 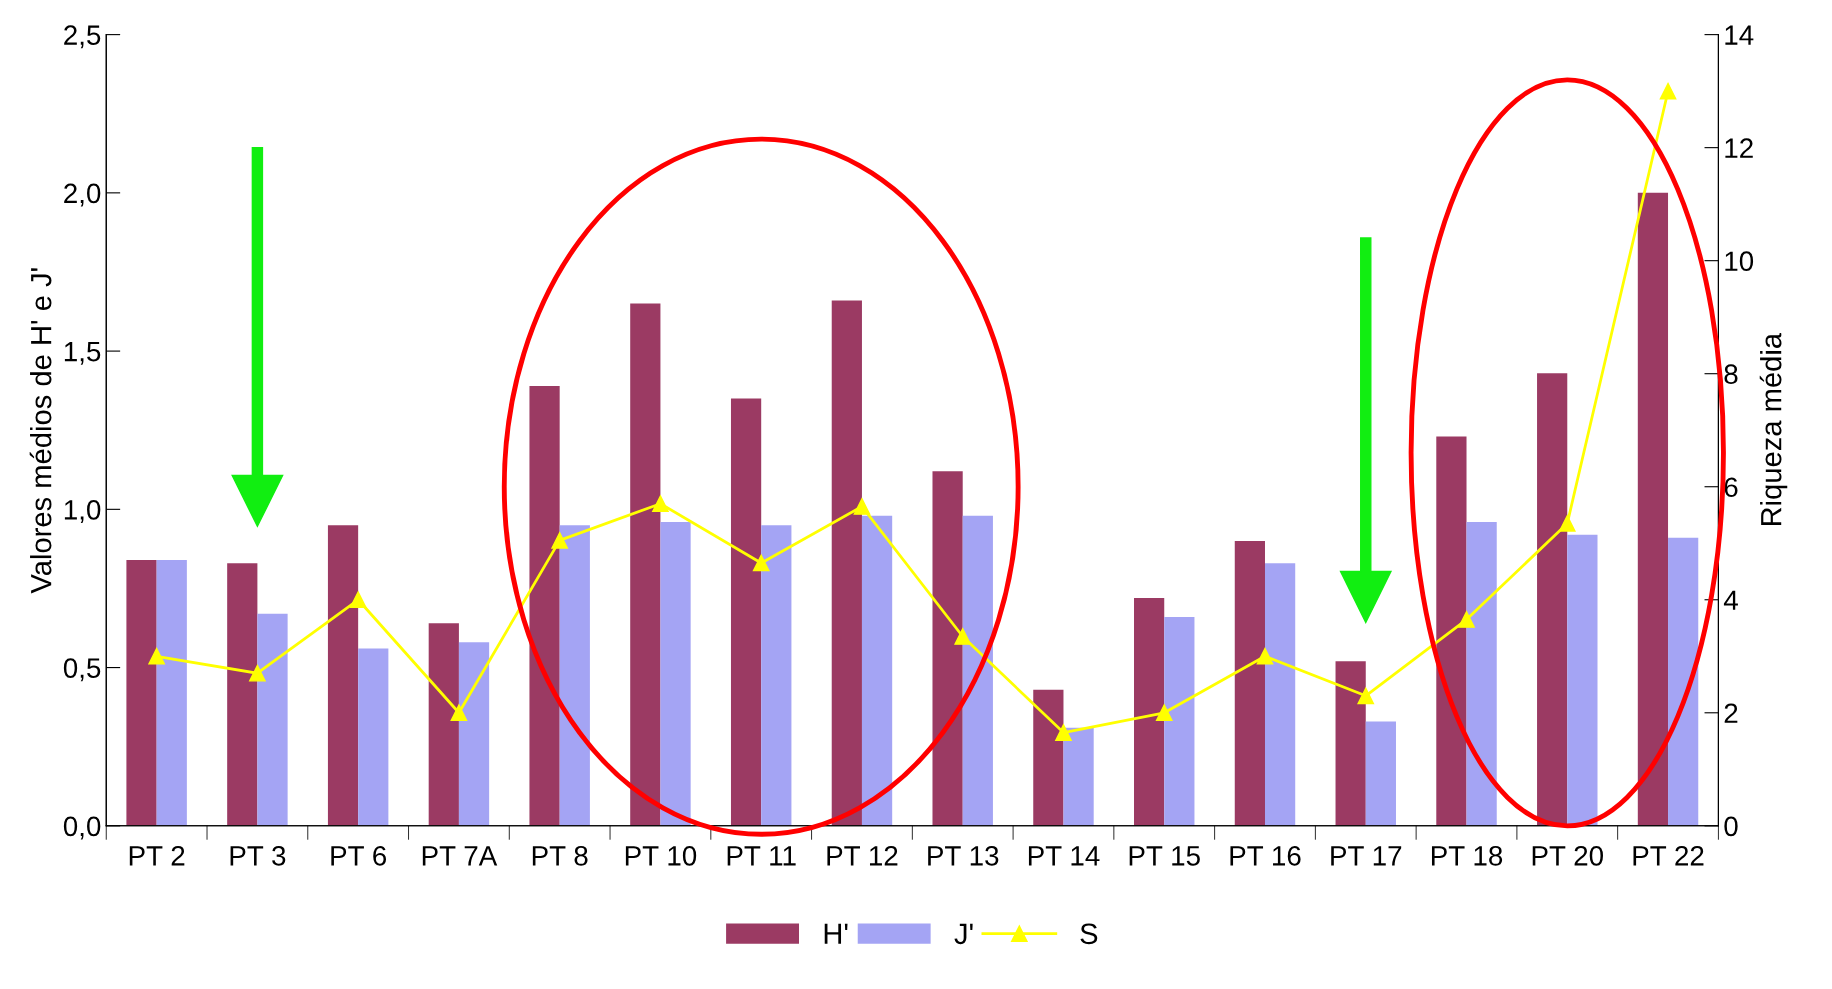 I want to click on y-axis-title: Valores médios de H' e J', so click(x=40, y=431).